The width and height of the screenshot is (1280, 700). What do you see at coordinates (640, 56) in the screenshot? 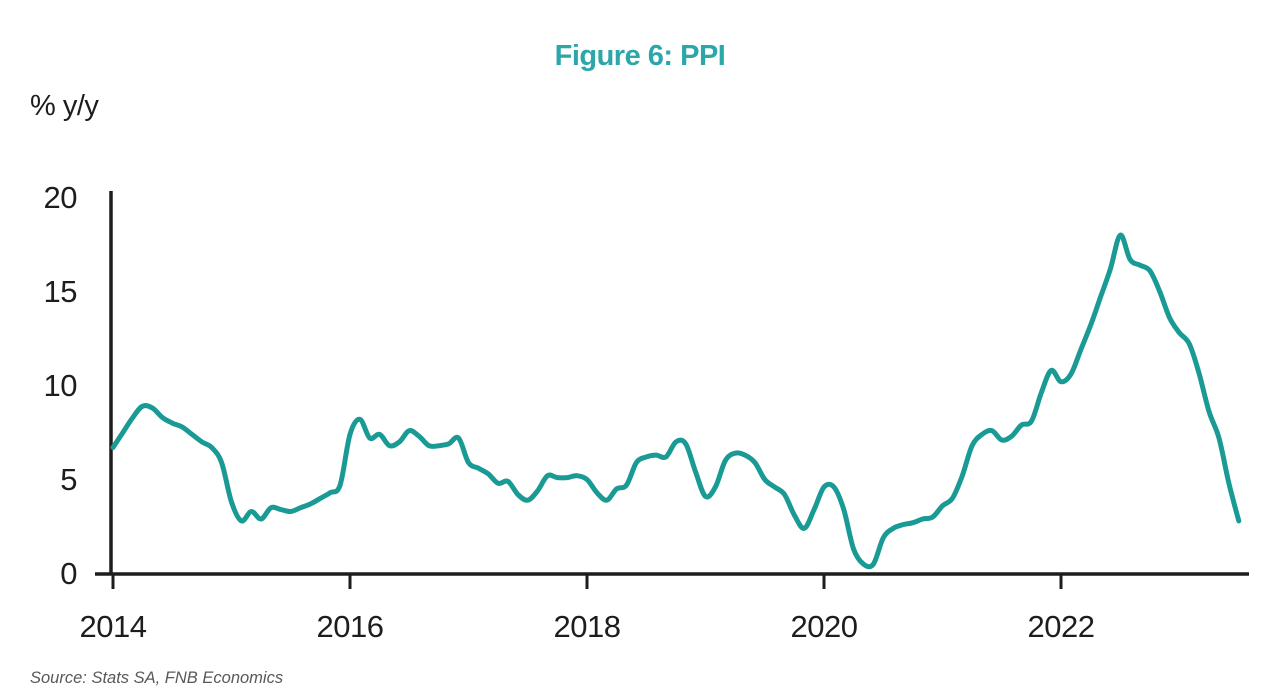
I see `chart-title: Figure 6: PPI` at bounding box center [640, 56].